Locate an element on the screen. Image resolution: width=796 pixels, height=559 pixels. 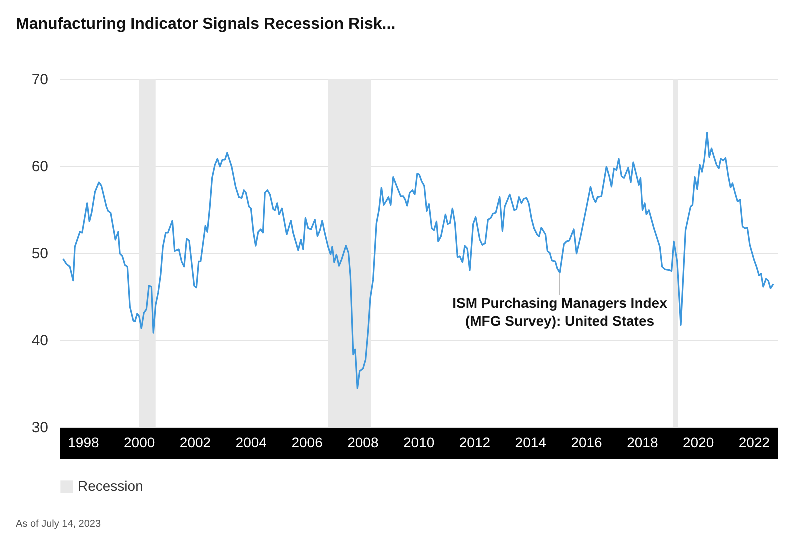
x-tick-label: 2010 is located at coordinates (419, 442).